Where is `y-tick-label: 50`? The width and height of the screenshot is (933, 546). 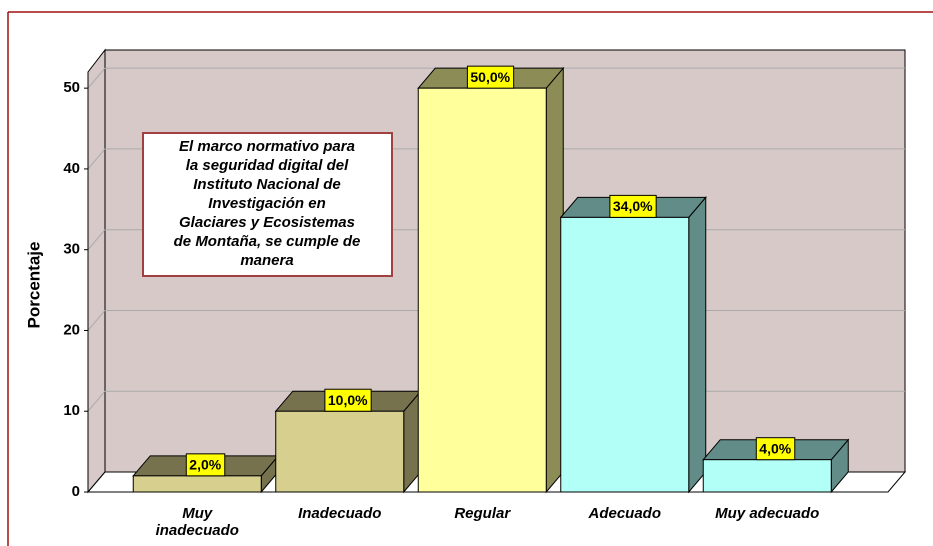 y-tick-label: 50 is located at coordinates (71, 87).